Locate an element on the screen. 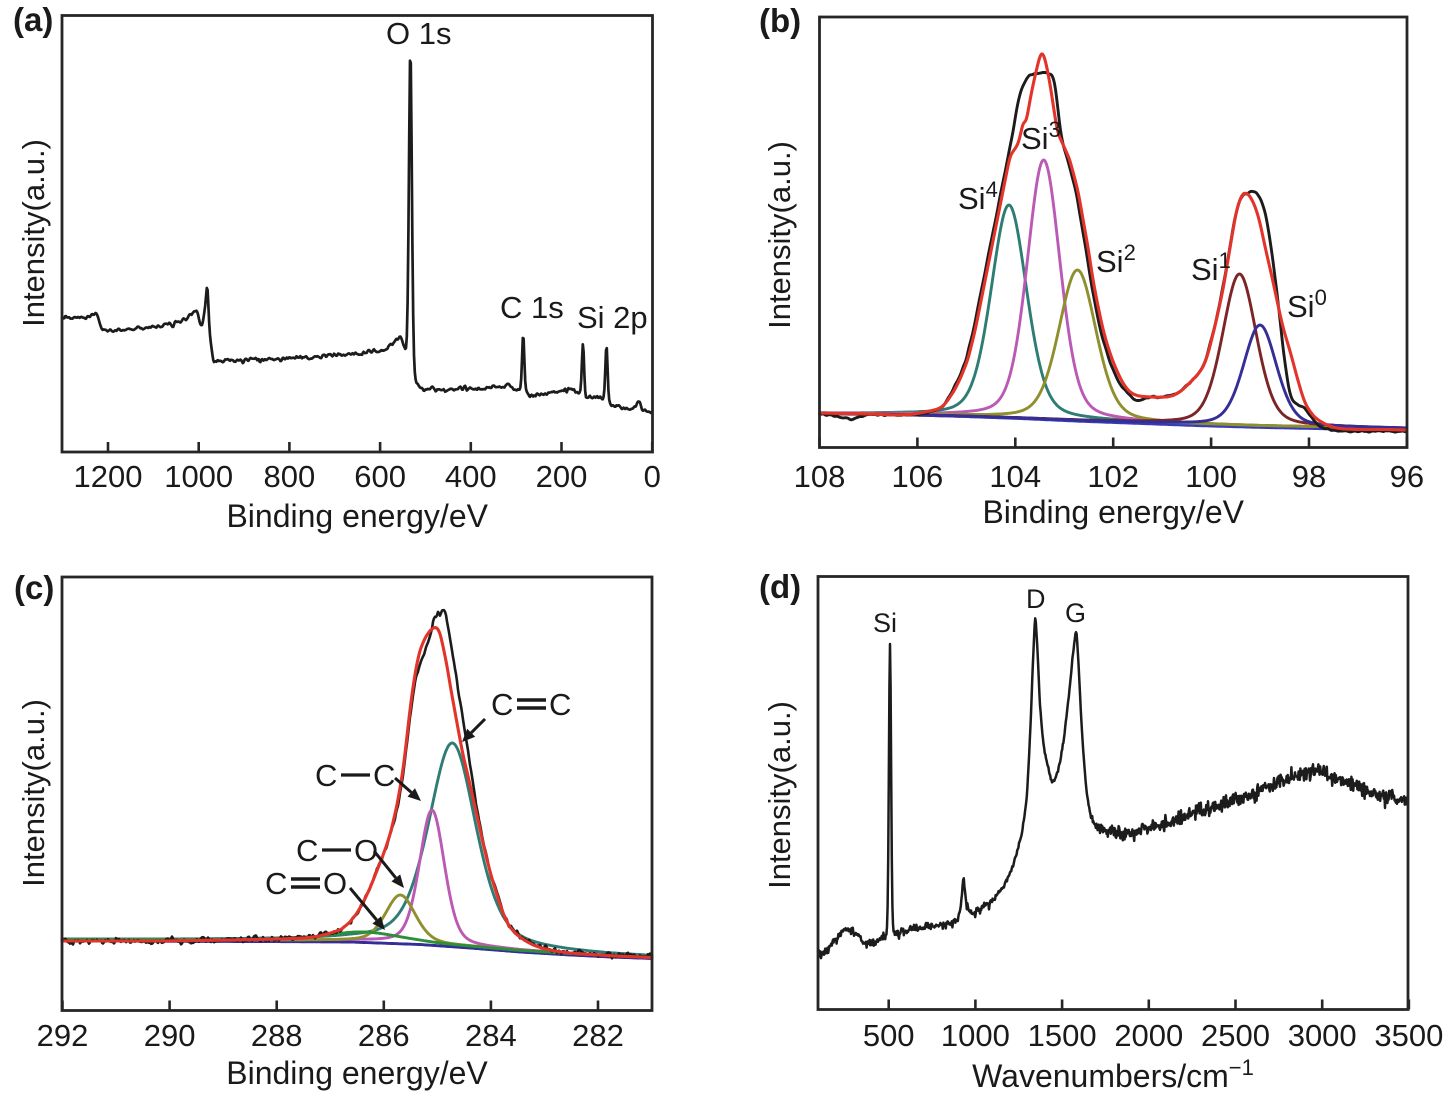  svg-text: 600 is located at coordinates (380, 476).